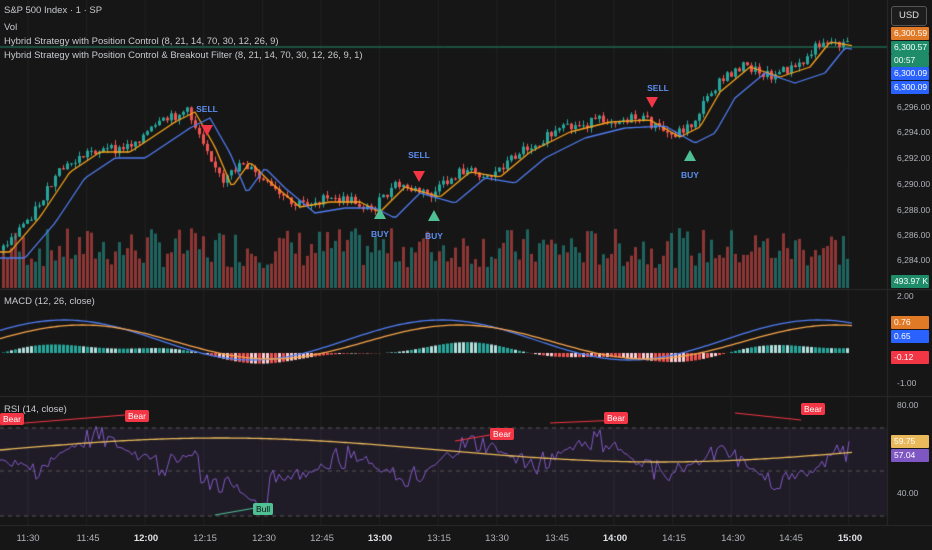  What do you see at coordinates (28, 538) in the screenshot?
I see `time-tick: 11:30` at bounding box center [28, 538].